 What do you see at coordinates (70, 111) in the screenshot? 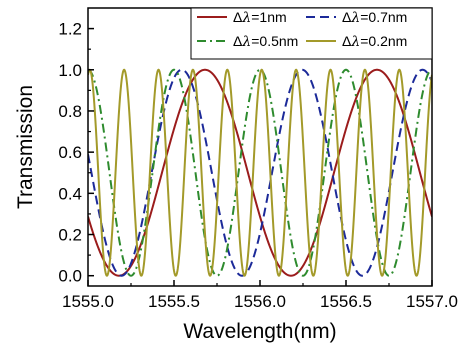
I see `y-tick-label: 0.8` at bounding box center [70, 111].